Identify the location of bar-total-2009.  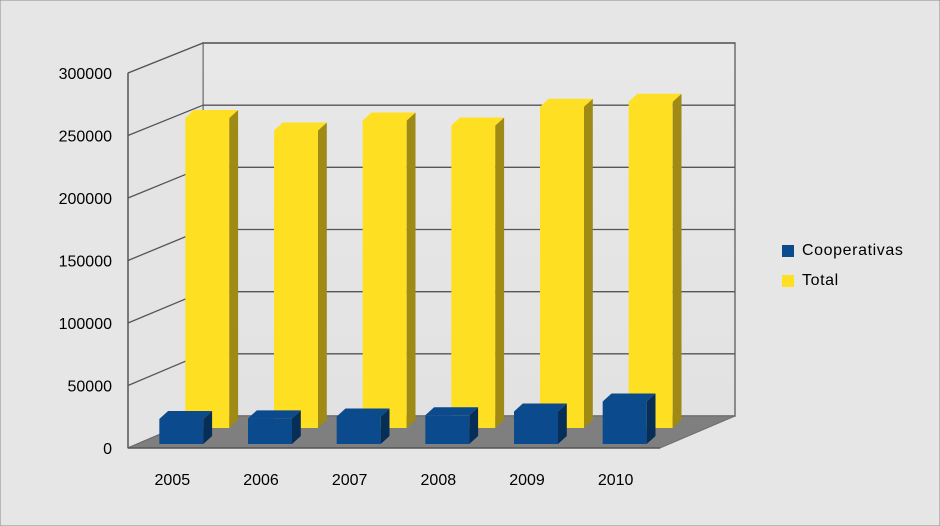
(566, 263).